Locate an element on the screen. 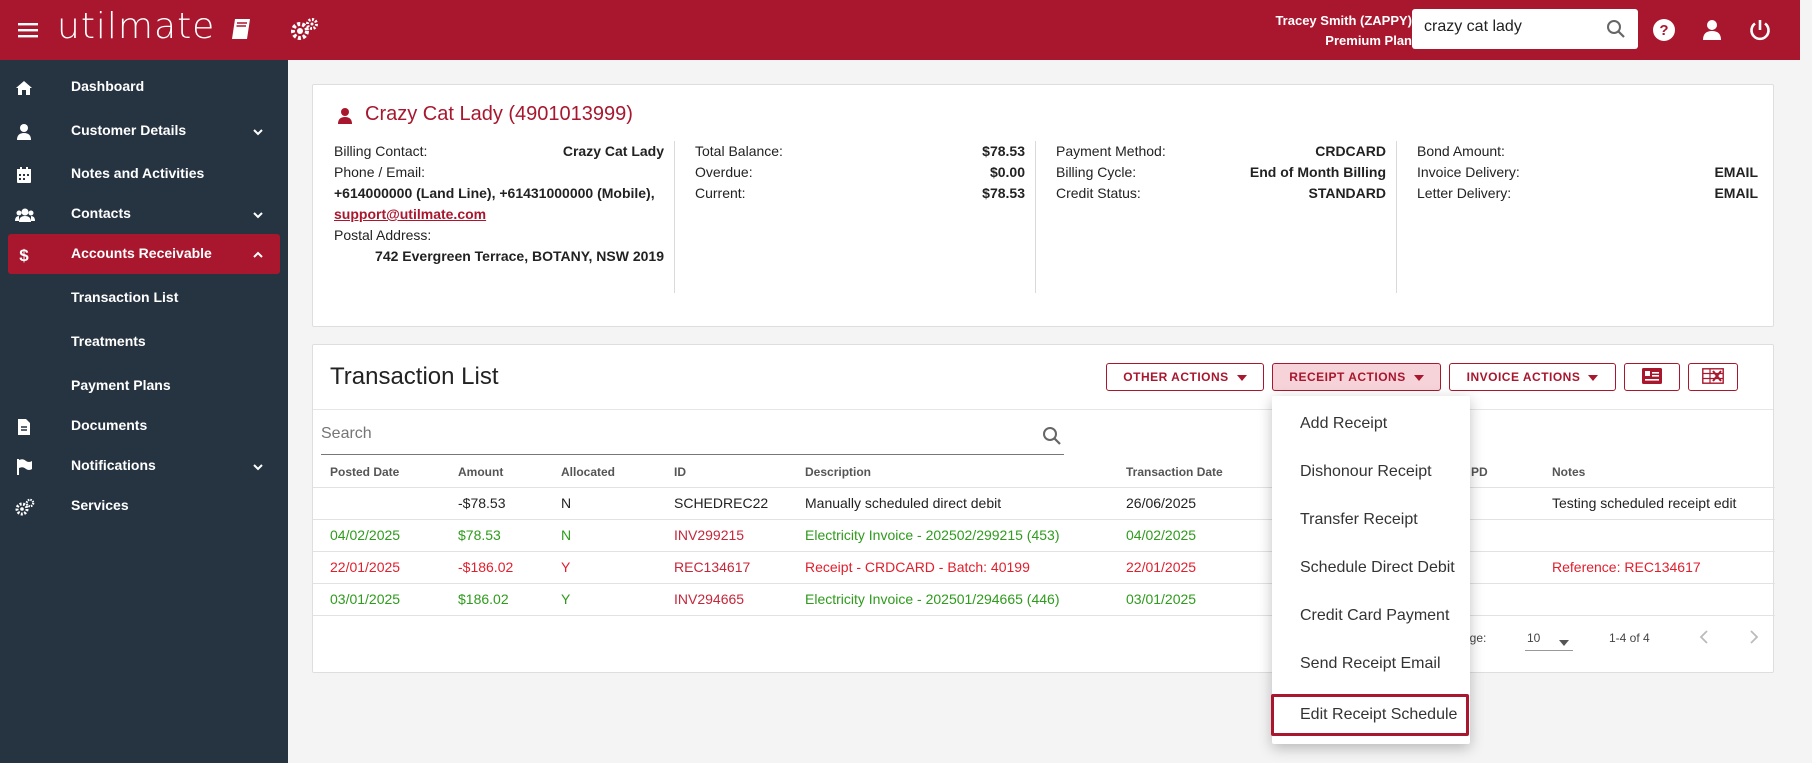  sidebar-item-treatments: Treatments is located at coordinates (144, 342).